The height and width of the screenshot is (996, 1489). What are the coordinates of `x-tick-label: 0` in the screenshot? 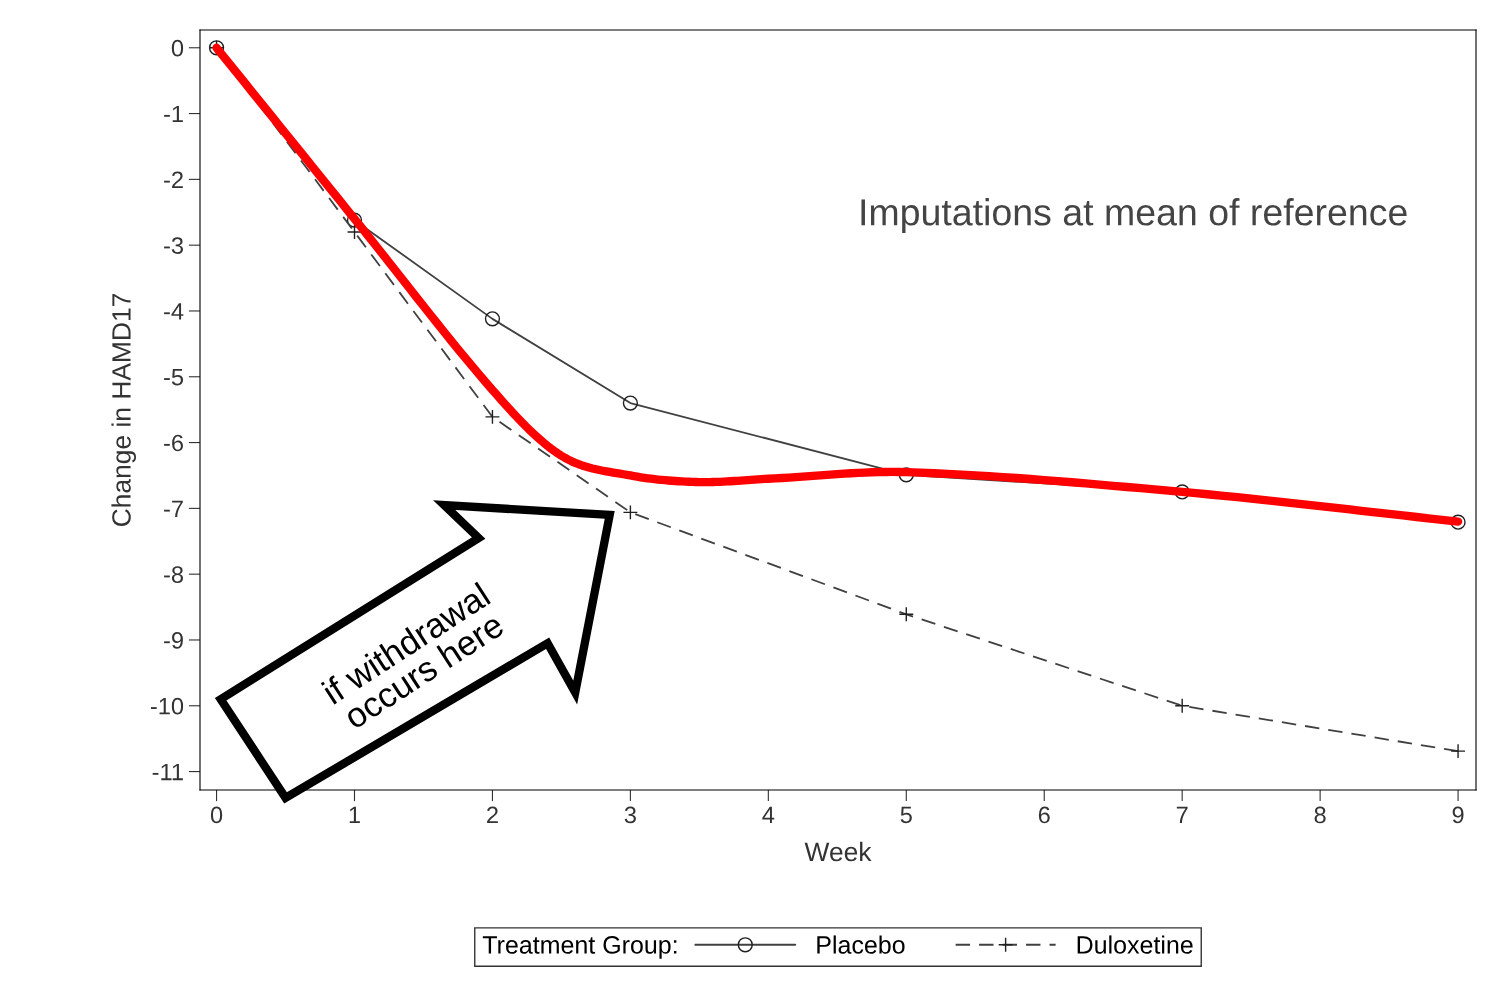 It's located at (216, 815).